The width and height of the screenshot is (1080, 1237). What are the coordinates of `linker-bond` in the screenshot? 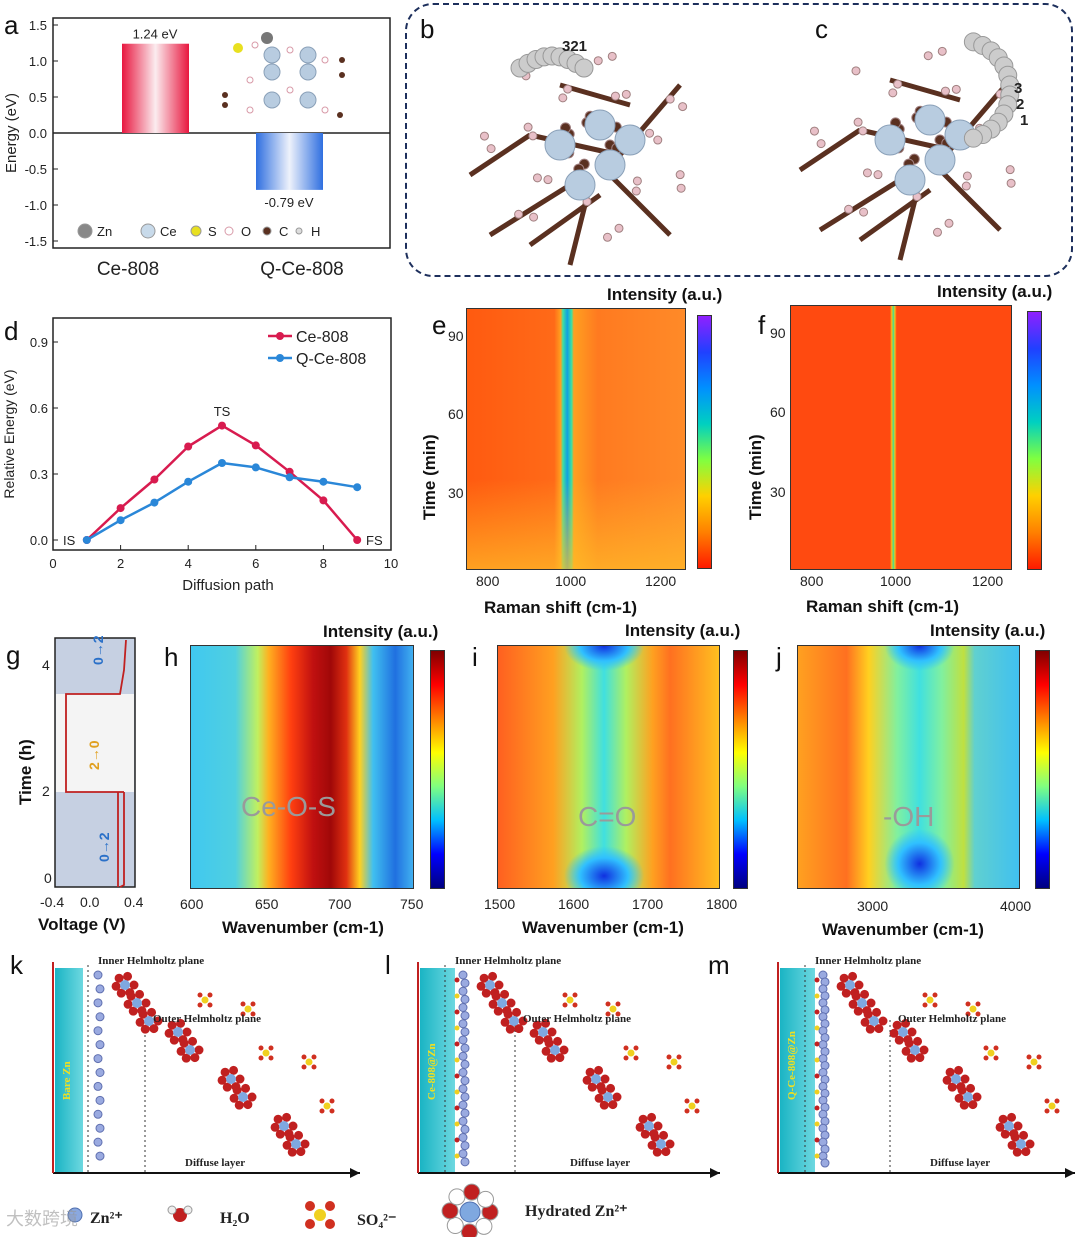 It's located at (830, 150).